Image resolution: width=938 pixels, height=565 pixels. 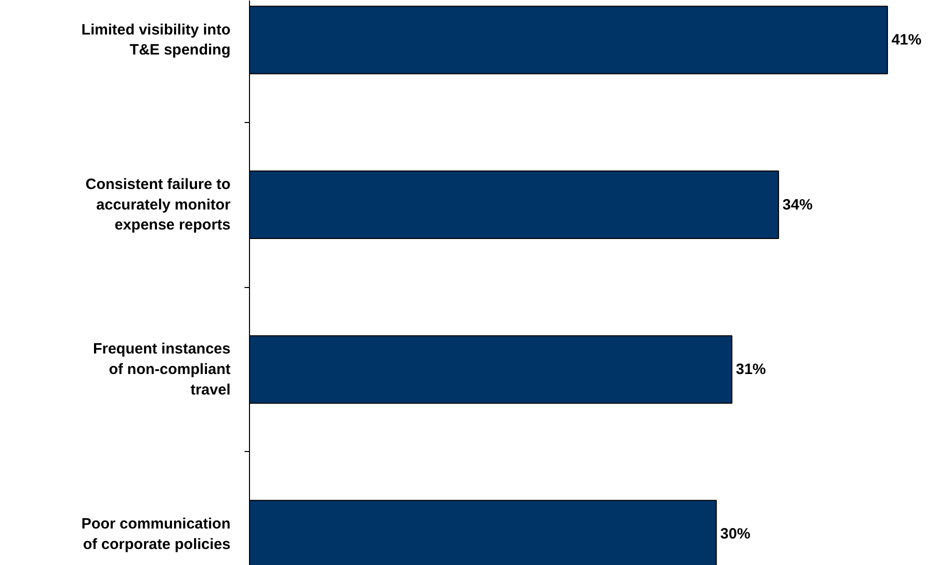 I want to click on y-tick-label: Consistent failure to accurately monitor expense reports, so click(x=158, y=205).